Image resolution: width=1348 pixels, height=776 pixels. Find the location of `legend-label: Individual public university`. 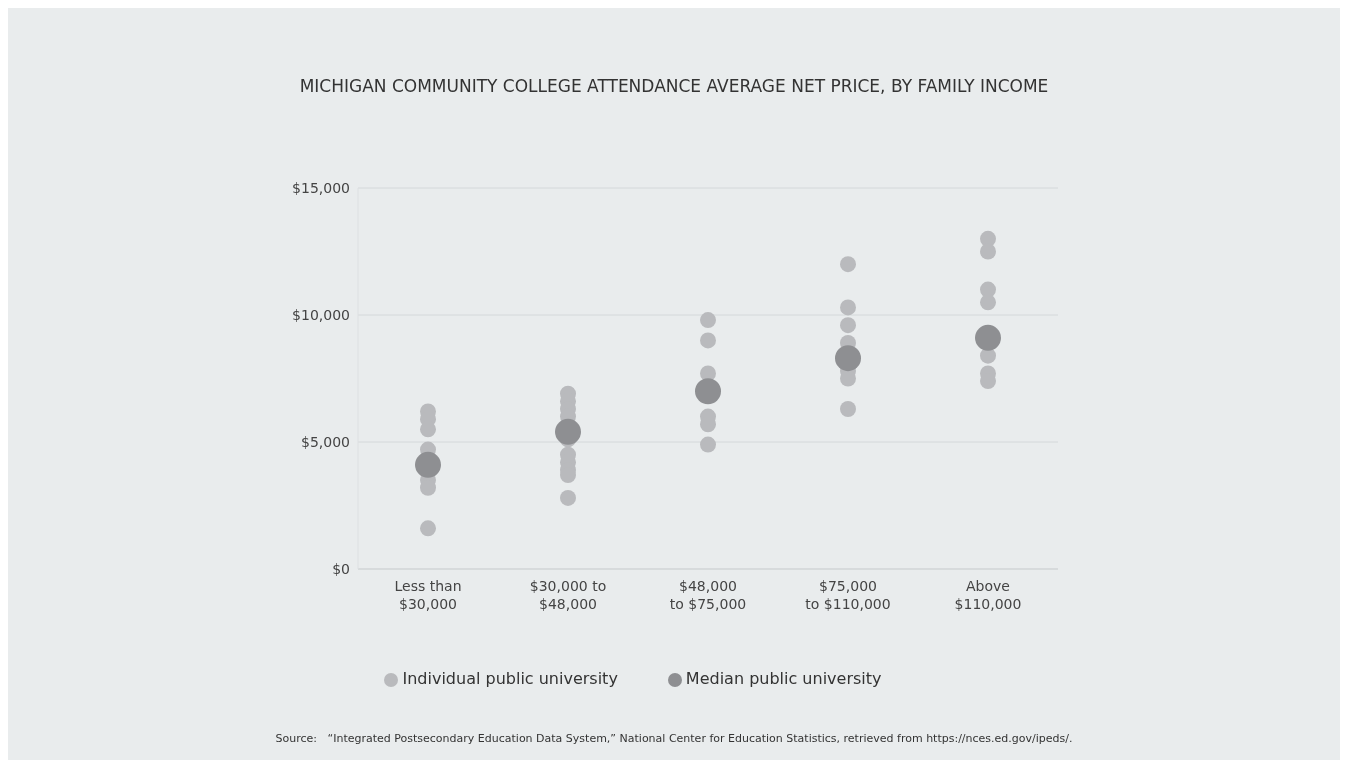

legend-label: Individual public university is located at coordinates (510, 678).